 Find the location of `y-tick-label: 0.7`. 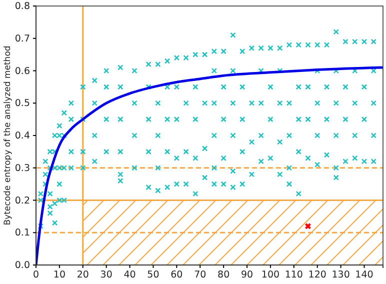

y-tick-label: 0.7 is located at coordinates (22, 38).